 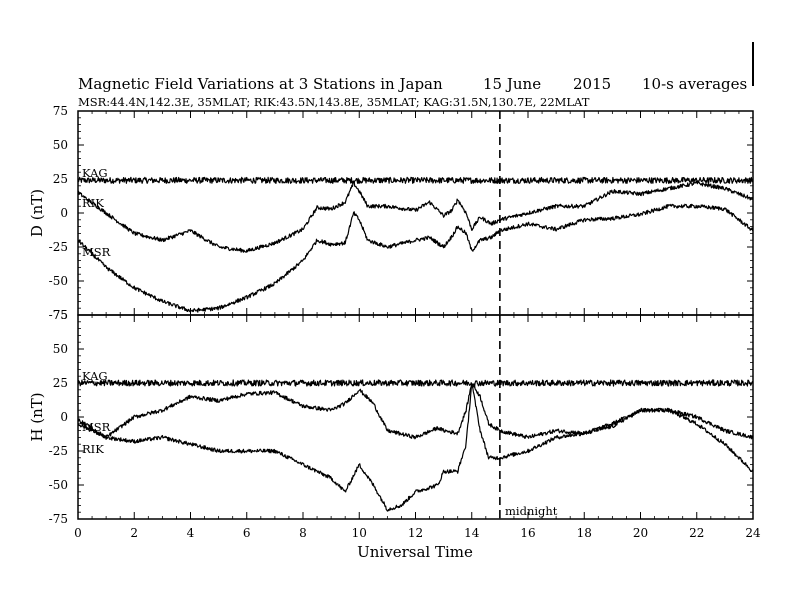 I want to click on top-series-rik, so click(x=415, y=216).